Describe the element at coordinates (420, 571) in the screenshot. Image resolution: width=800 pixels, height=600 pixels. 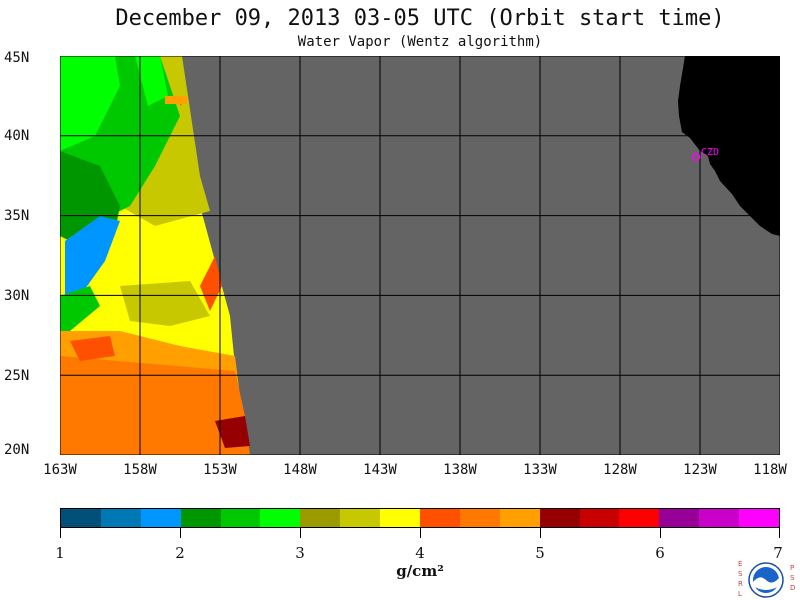
I see `colorbar-units: g/cm²` at that location.